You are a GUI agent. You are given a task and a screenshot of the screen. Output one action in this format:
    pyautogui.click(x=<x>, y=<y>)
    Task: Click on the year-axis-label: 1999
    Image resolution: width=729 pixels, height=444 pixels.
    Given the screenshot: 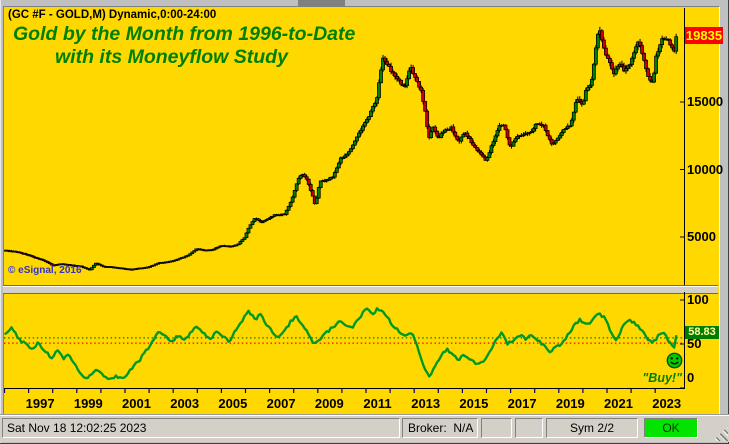 What is the action you would take?
    pyautogui.click(x=88, y=403)
    